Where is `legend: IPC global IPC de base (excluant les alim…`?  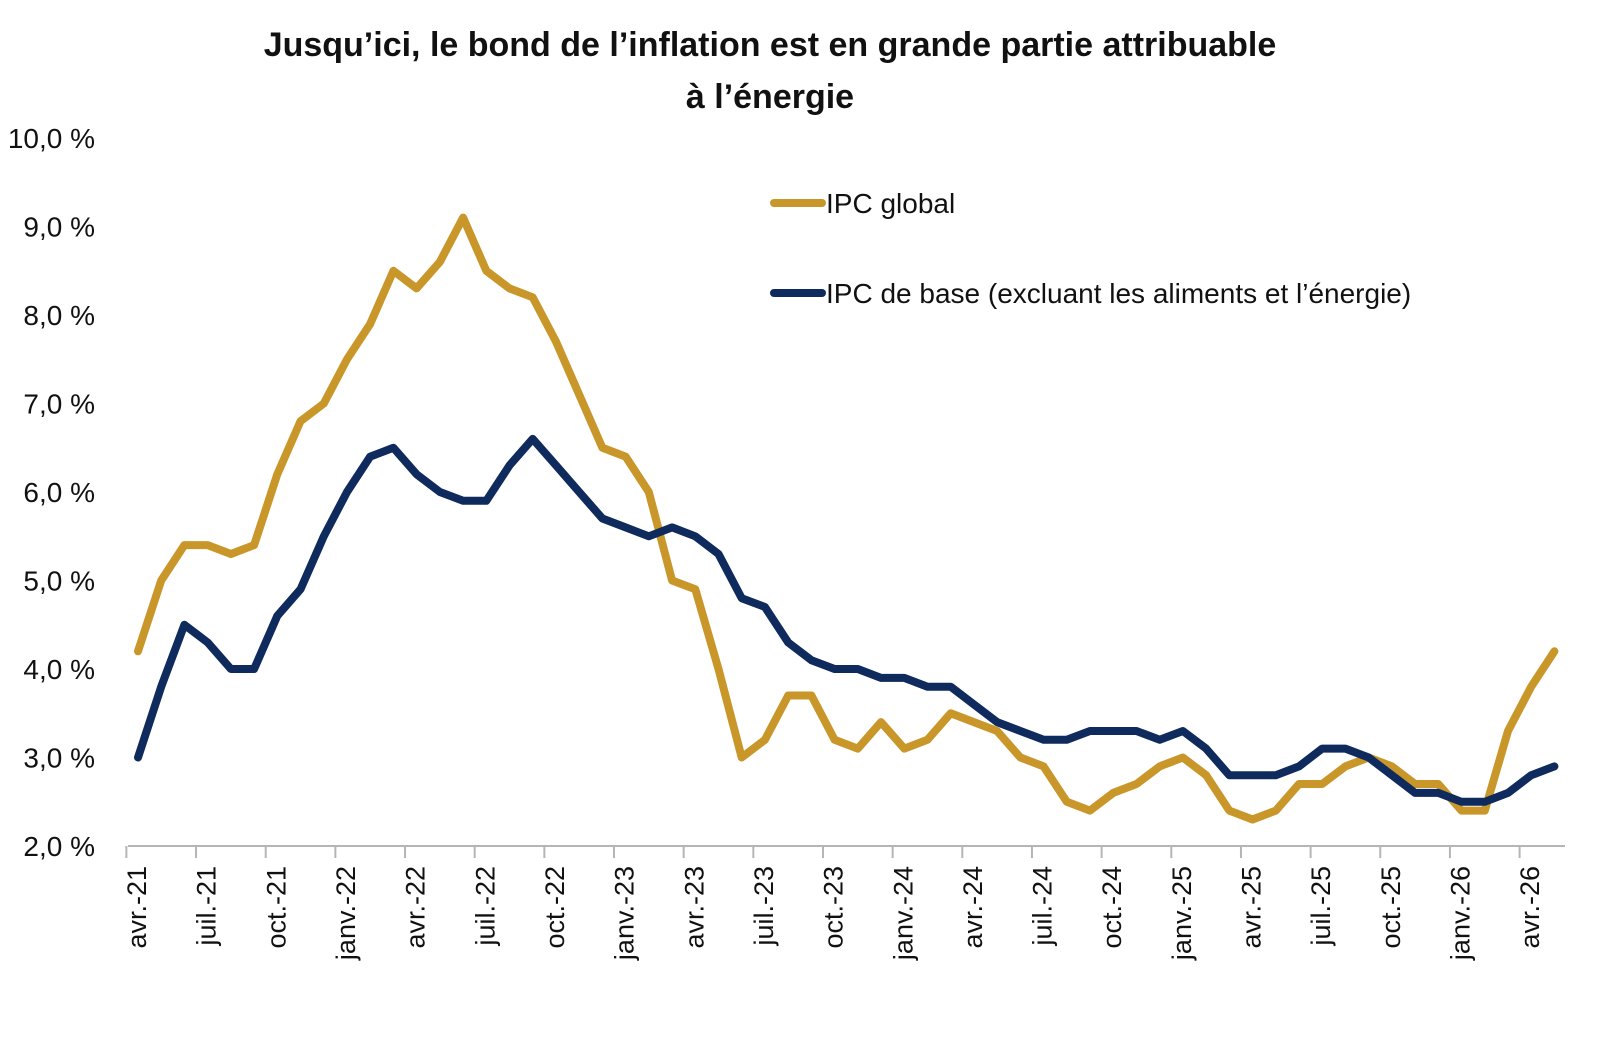
legend: IPC global IPC de base (excluant les alim… is located at coordinates (1090, 248).